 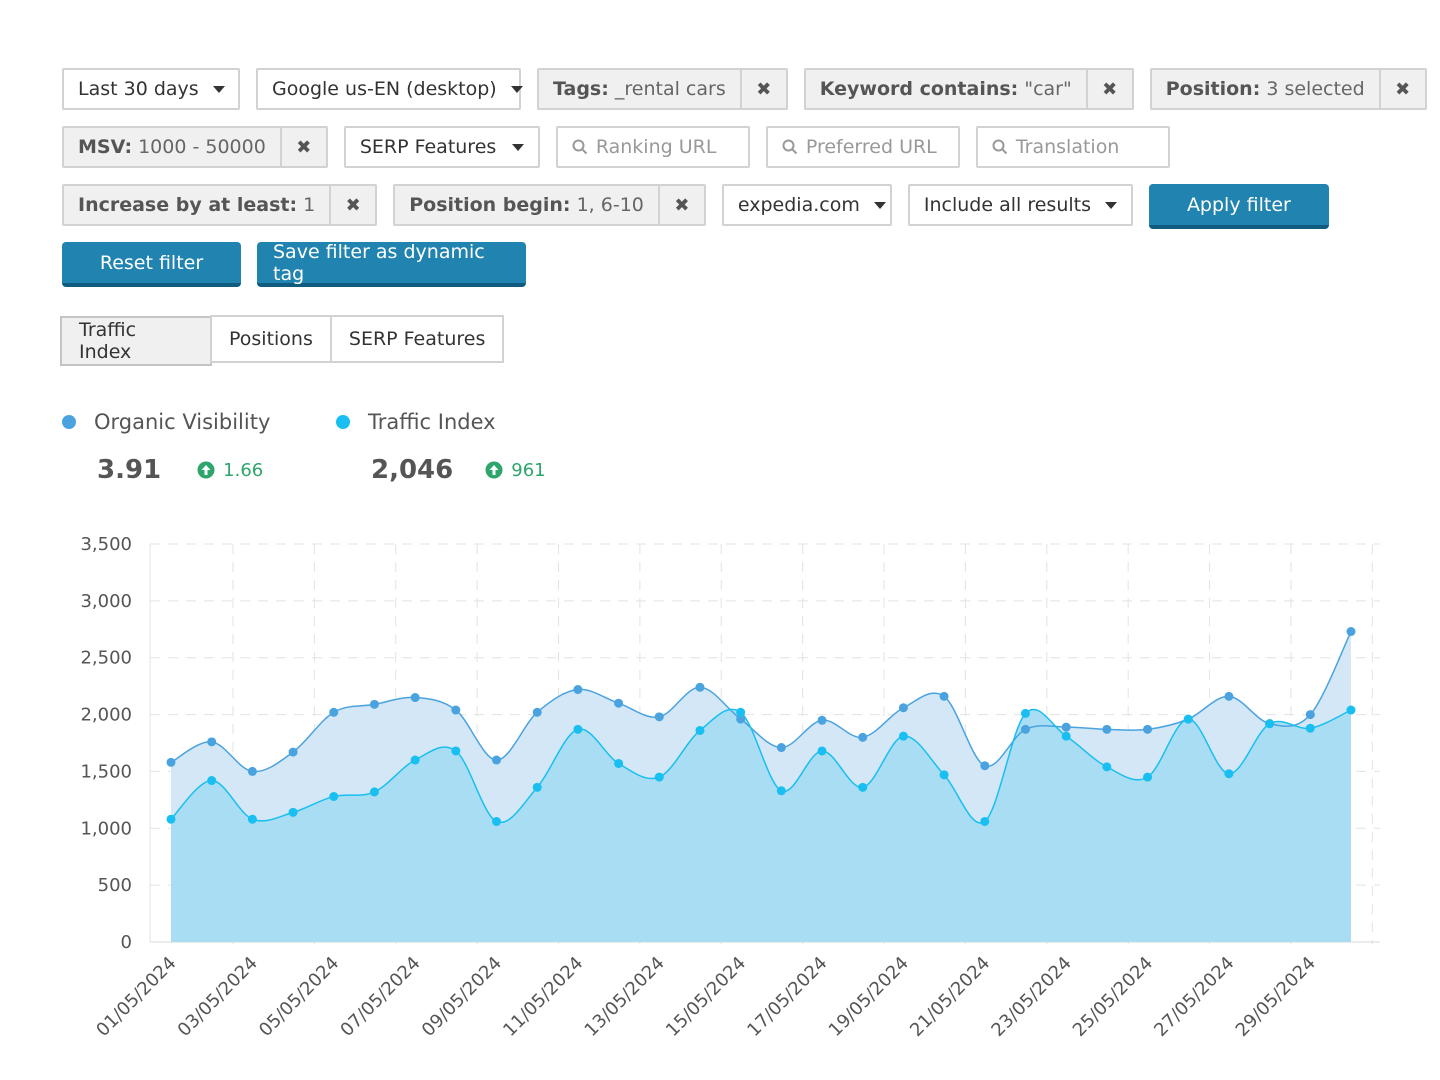 I want to click on y-tick-label: 3,000, so click(x=106, y=601).